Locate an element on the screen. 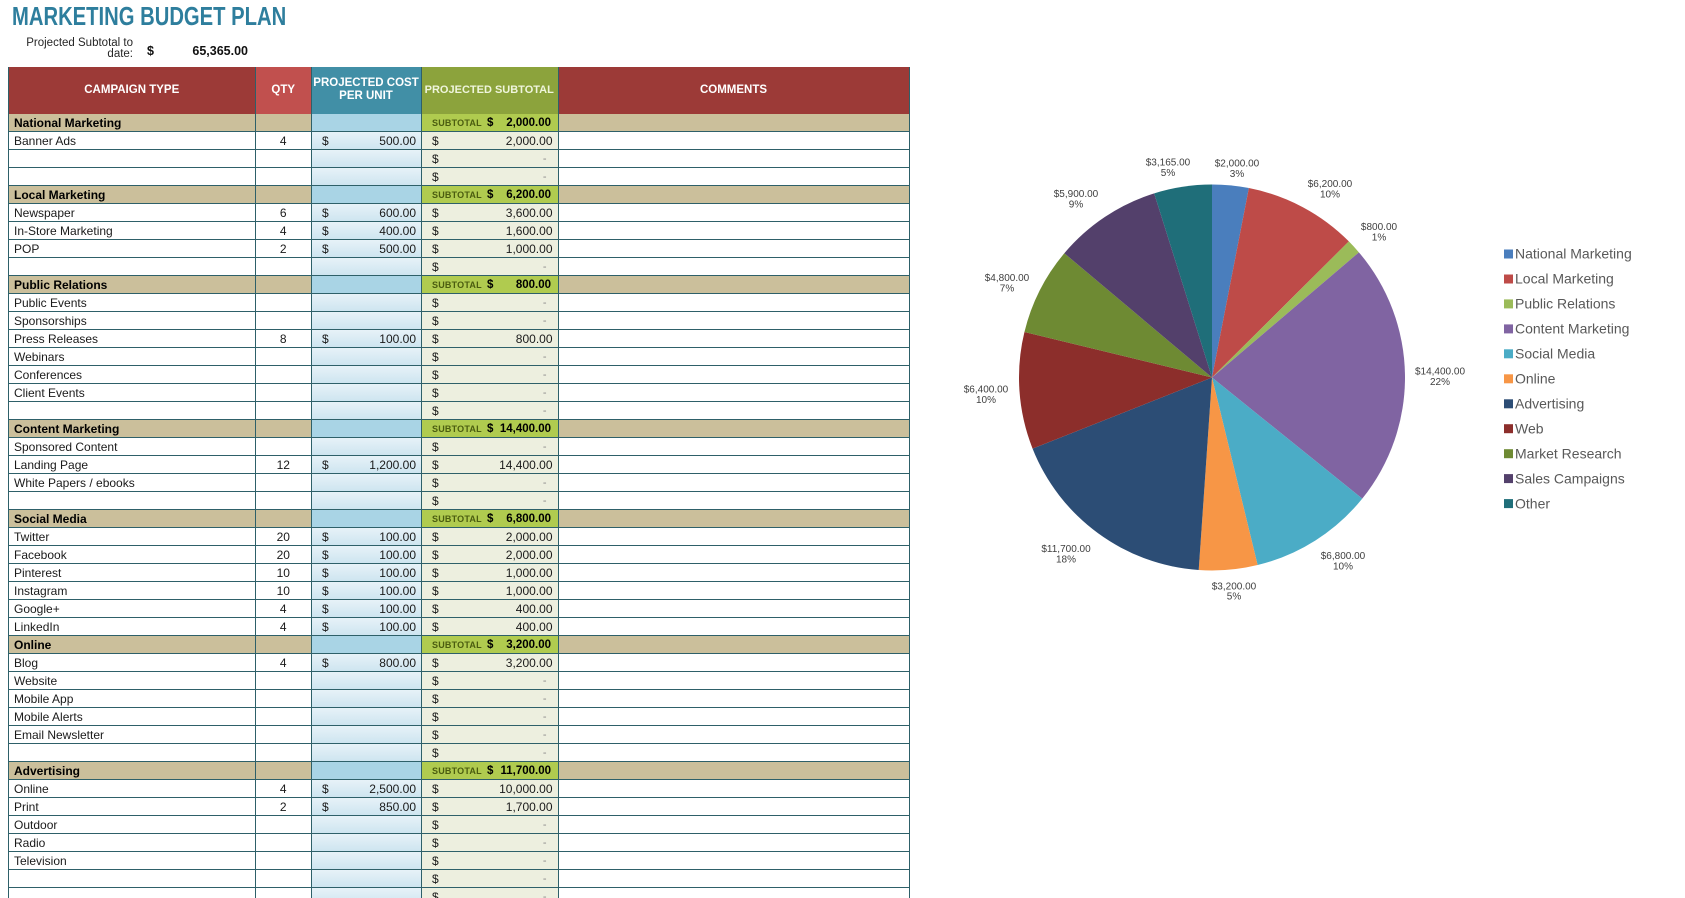 The width and height of the screenshot is (1685, 898). svg-text: Social Media is located at coordinates (1555, 354).